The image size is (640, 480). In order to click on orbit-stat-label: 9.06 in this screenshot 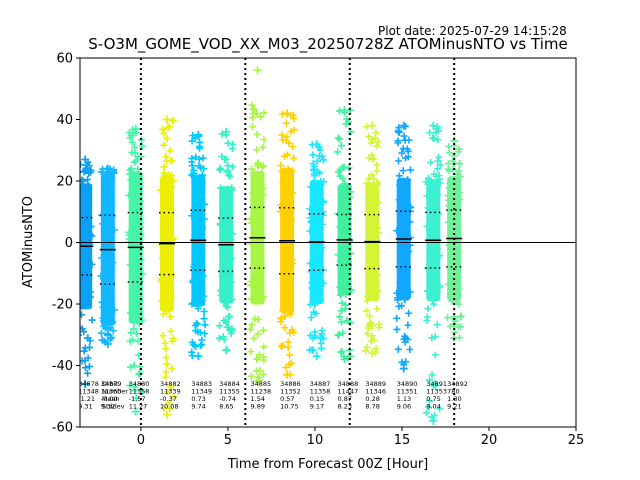, I will do `click(404, 407)`.